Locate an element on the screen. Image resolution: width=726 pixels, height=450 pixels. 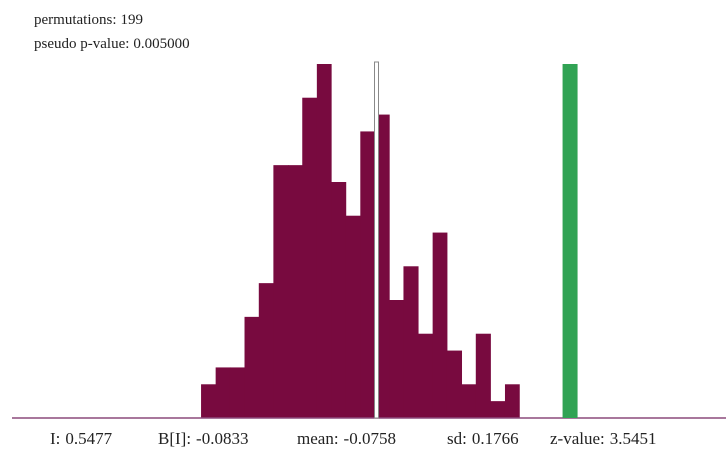
stat: z-value: 3.5451 is located at coordinates (603, 438).